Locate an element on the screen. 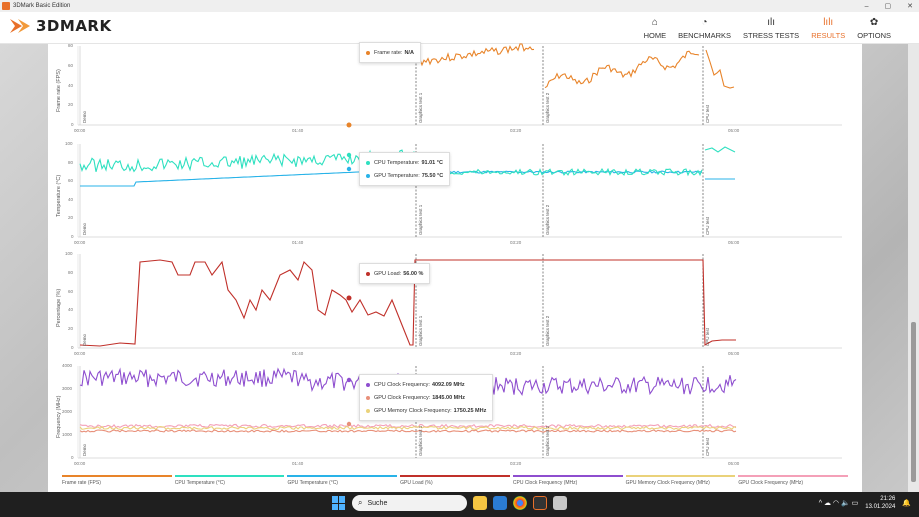 This screenshot has width=919, height=517. tooltip-row: GPU Load: 56.00 % is located at coordinates (394, 273).